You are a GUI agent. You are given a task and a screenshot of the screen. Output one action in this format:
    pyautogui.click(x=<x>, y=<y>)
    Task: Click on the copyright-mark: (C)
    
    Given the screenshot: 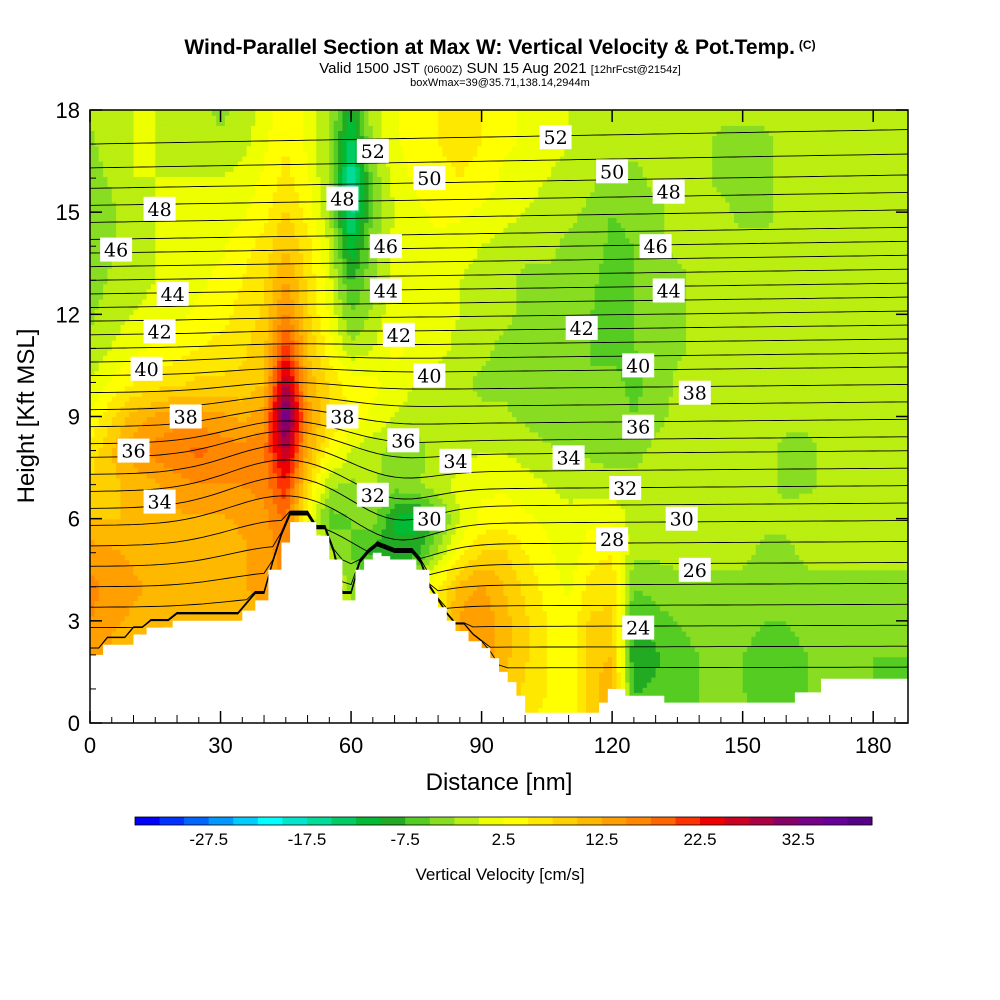 What is the action you would take?
    pyautogui.click(x=807, y=45)
    